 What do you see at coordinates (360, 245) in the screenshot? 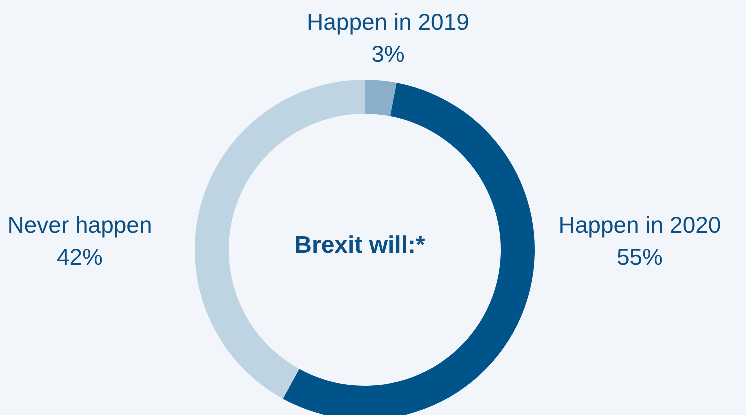
I see `text: Brexit will:*` at bounding box center [360, 245].